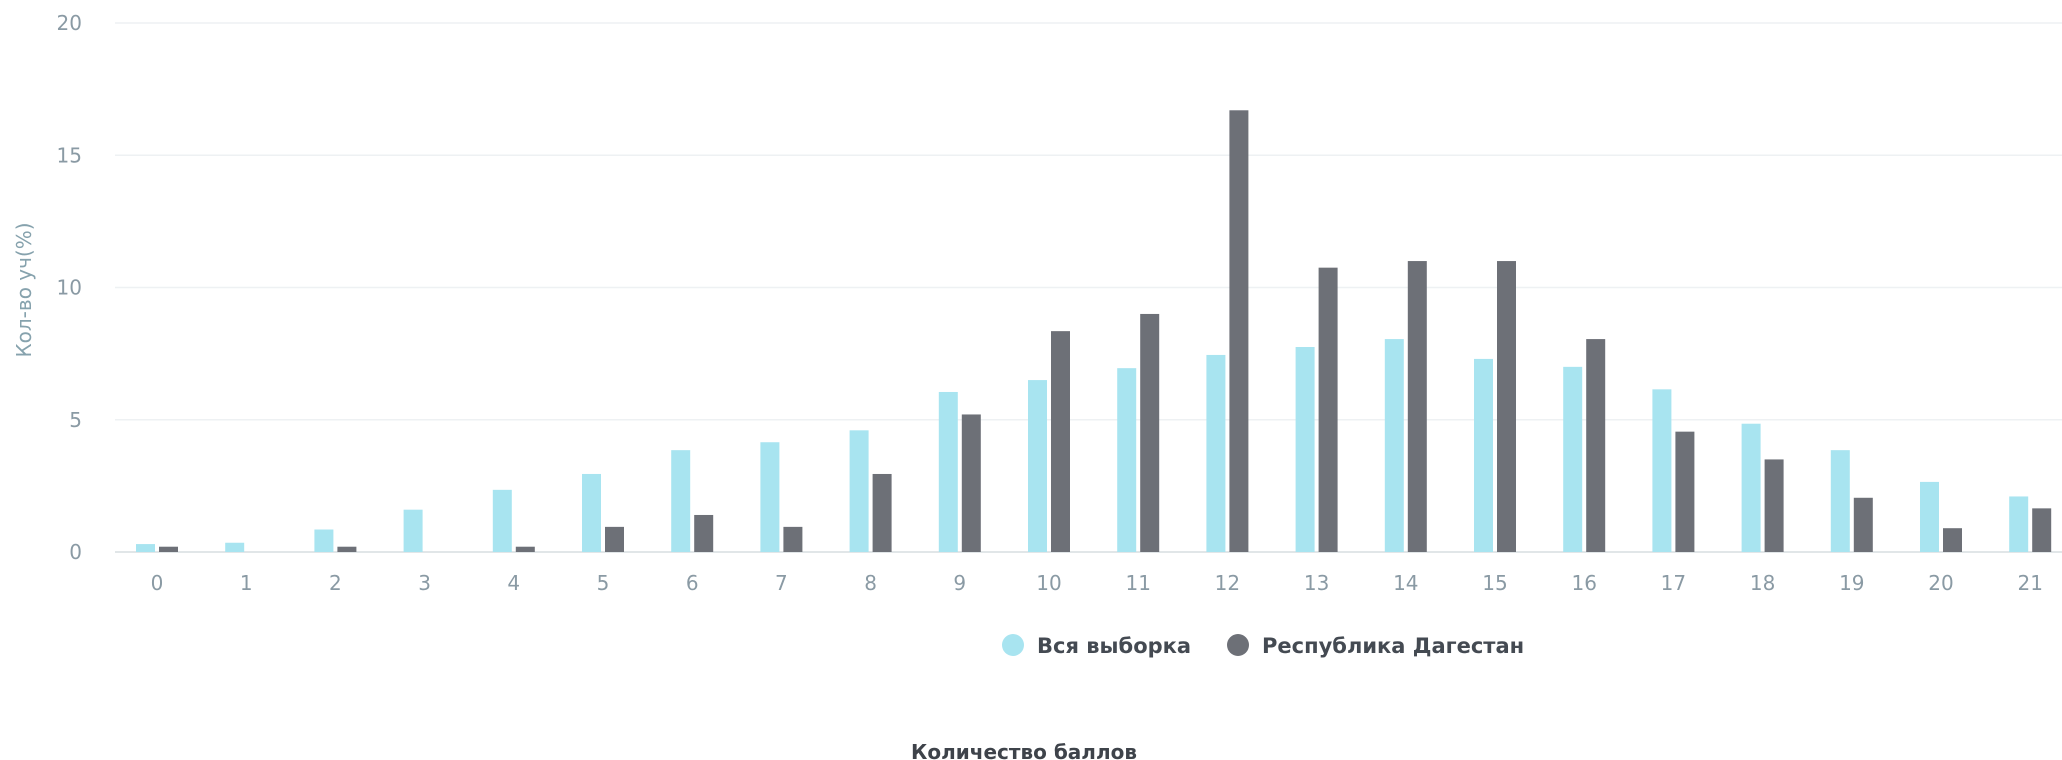  I want to click on x-axis-title: Количество баллов, so click(1024, 750).